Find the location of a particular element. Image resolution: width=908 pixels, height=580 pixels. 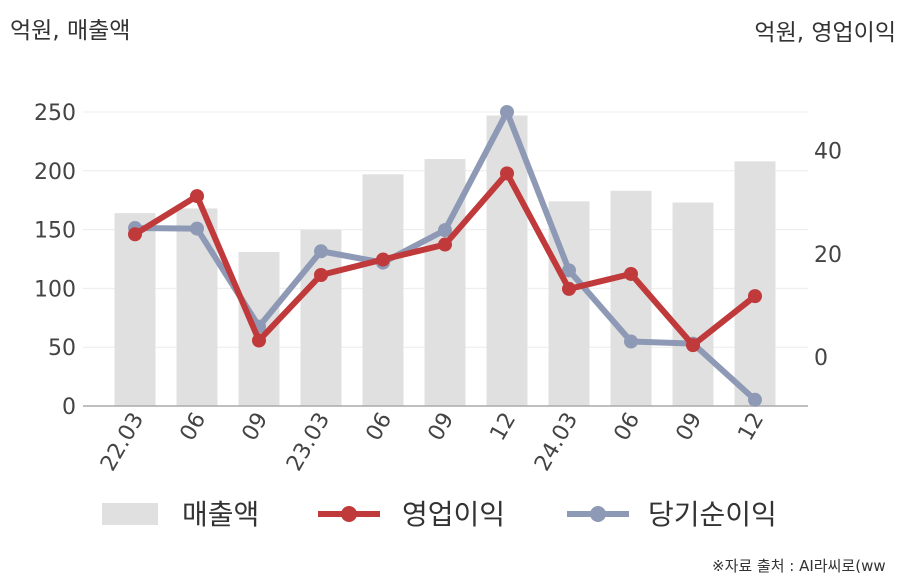

legend-label-revenue: 매출액 is located at coordinates (220, 514).